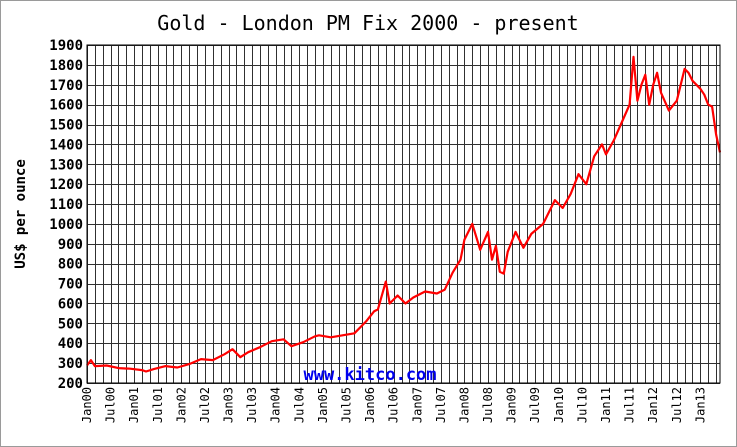 The image size is (737, 447). I want to click on x-tick-label: Jul12, so click(677, 405).